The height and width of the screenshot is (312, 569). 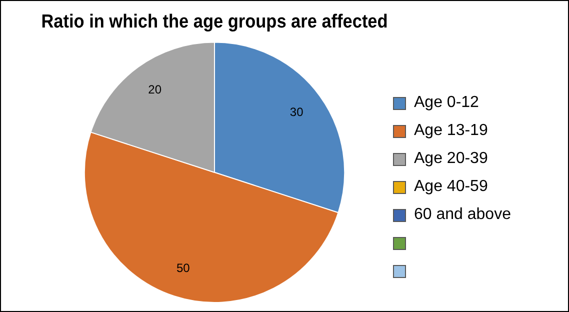 I want to click on legend-label: Age 0-12, so click(x=446, y=103).